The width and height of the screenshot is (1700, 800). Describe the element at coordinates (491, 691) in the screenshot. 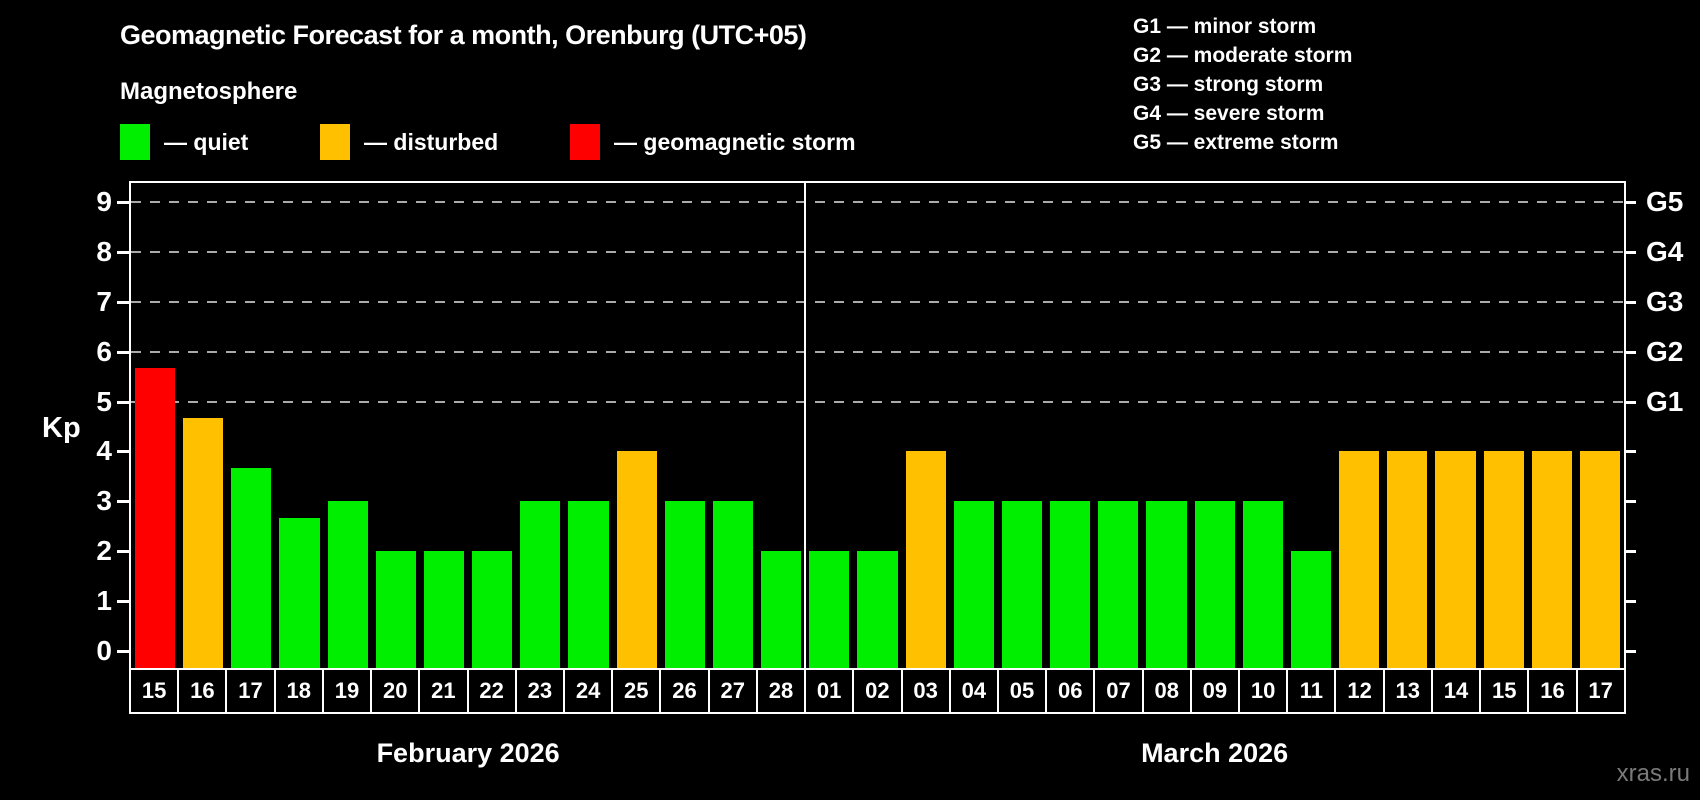

I see `day-cell-22: 22` at that location.